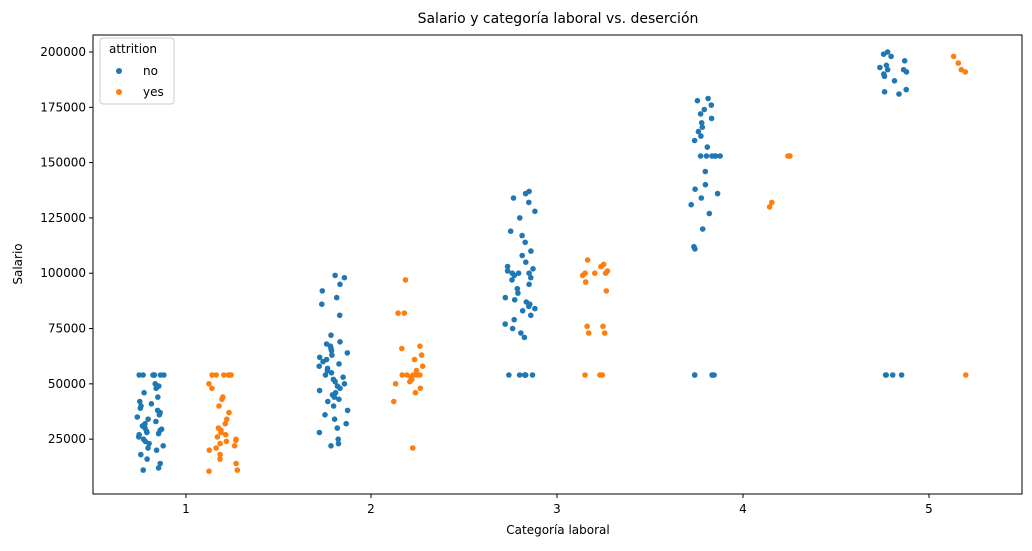  Describe the element at coordinates (557, 509) in the screenshot. I see `x-tick-label: 3` at that location.